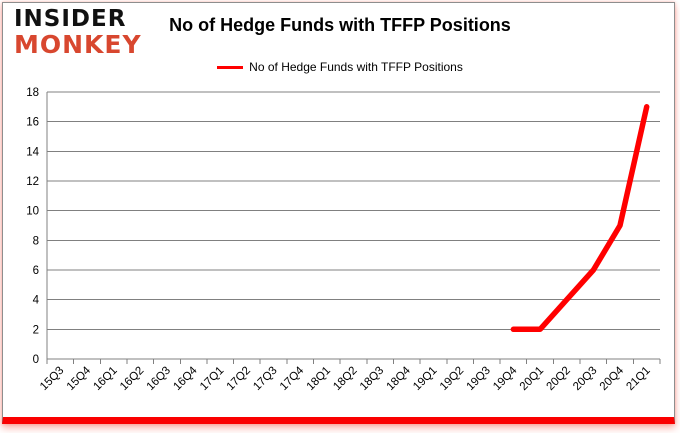 The height and width of the screenshot is (433, 680). What do you see at coordinates (79, 378) in the screenshot?
I see `x-axis-tick-label: 15Q4` at bounding box center [79, 378].